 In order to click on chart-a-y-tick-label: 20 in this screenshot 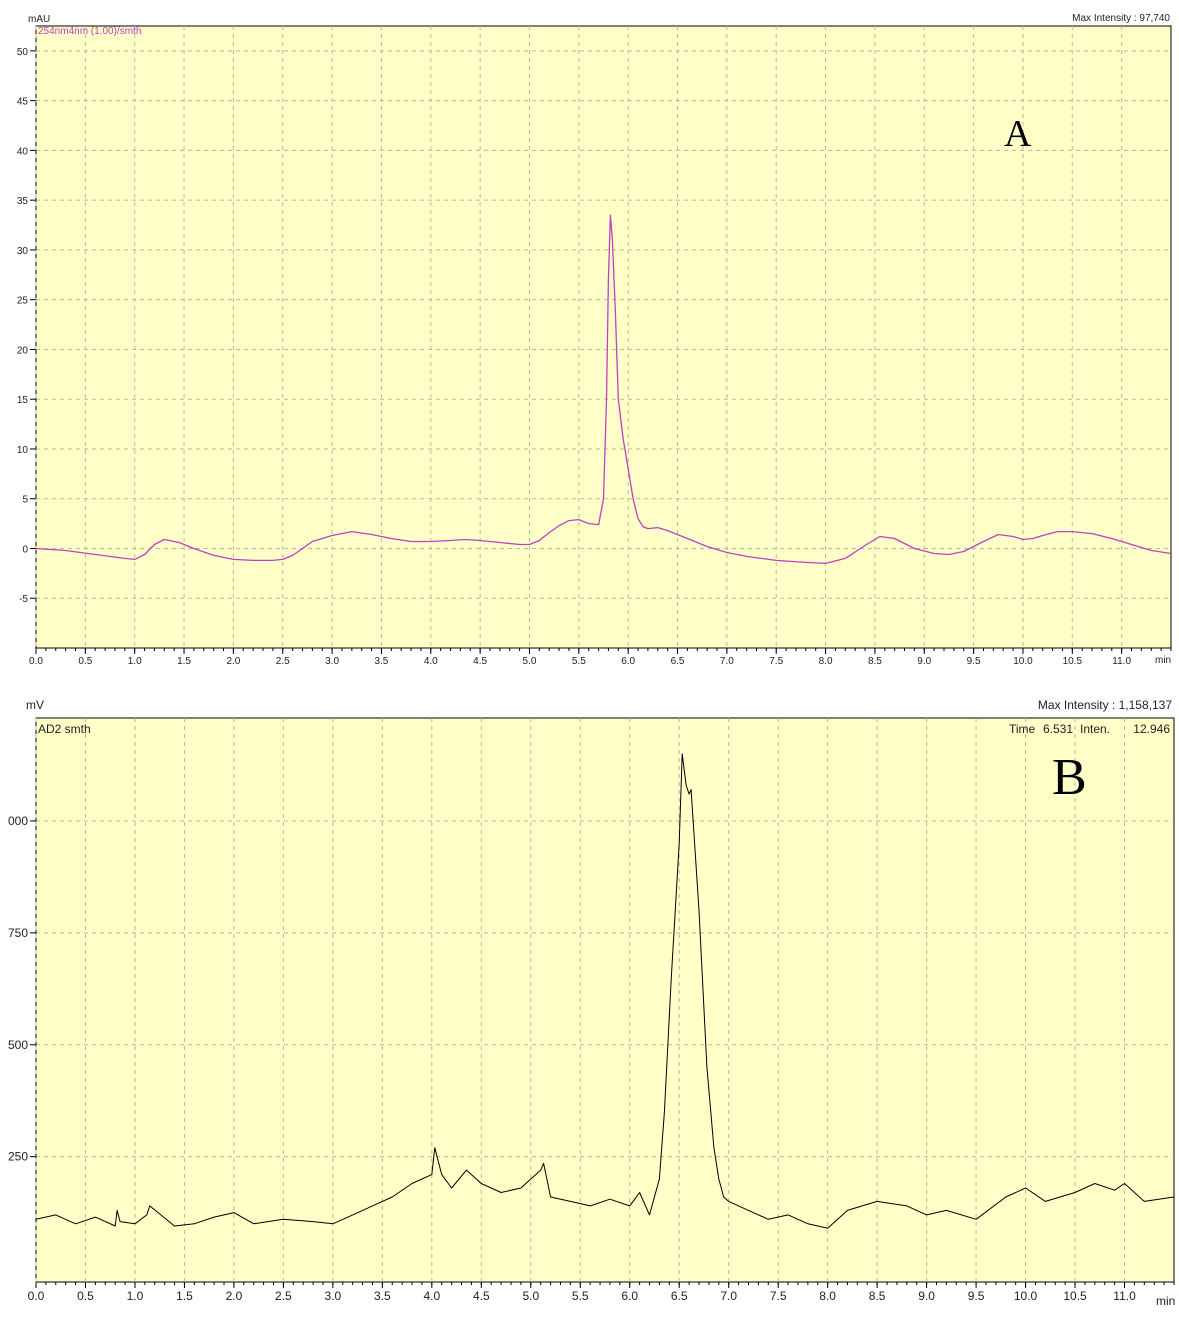, I will do `click(23, 350)`.